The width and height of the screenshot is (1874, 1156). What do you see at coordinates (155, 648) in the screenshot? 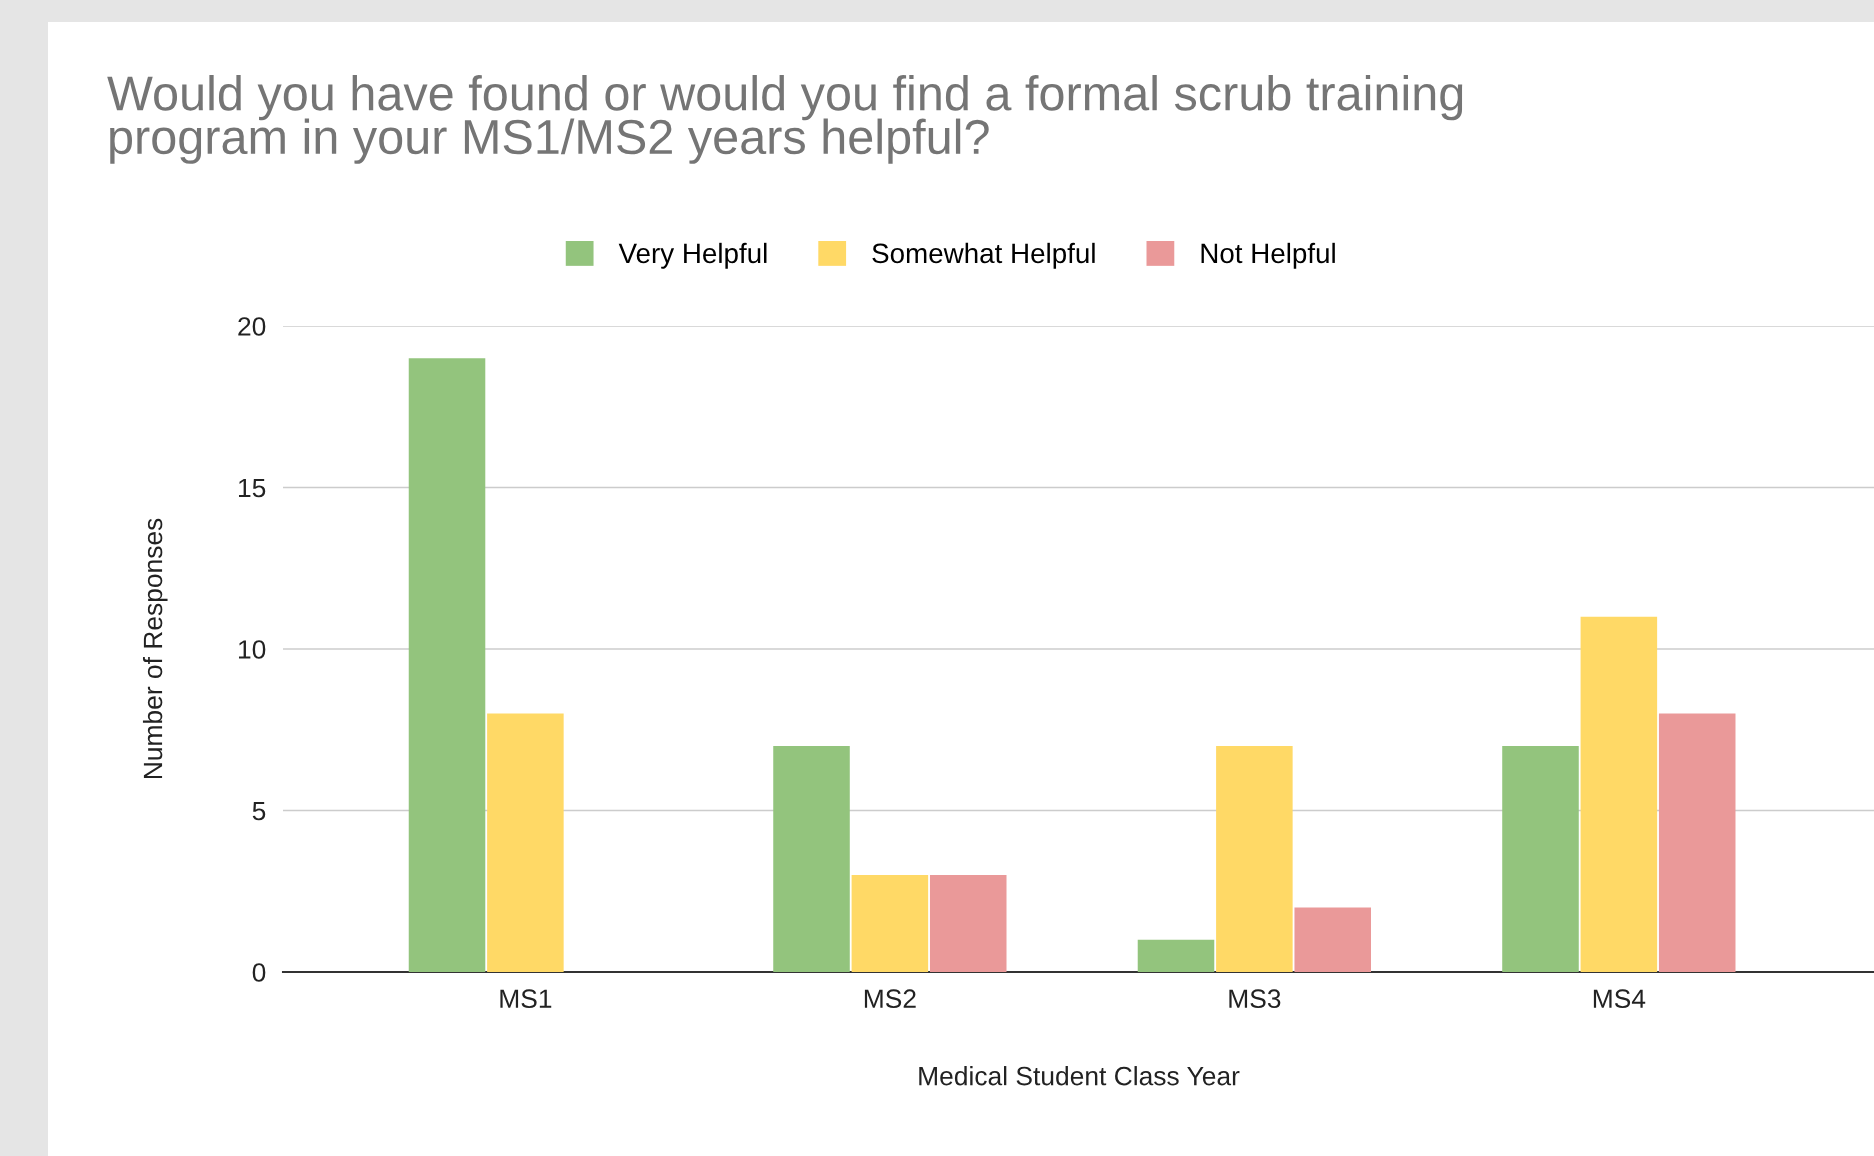
I see `y-axis-title: Number of Responses` at bounding box center [155, 648].